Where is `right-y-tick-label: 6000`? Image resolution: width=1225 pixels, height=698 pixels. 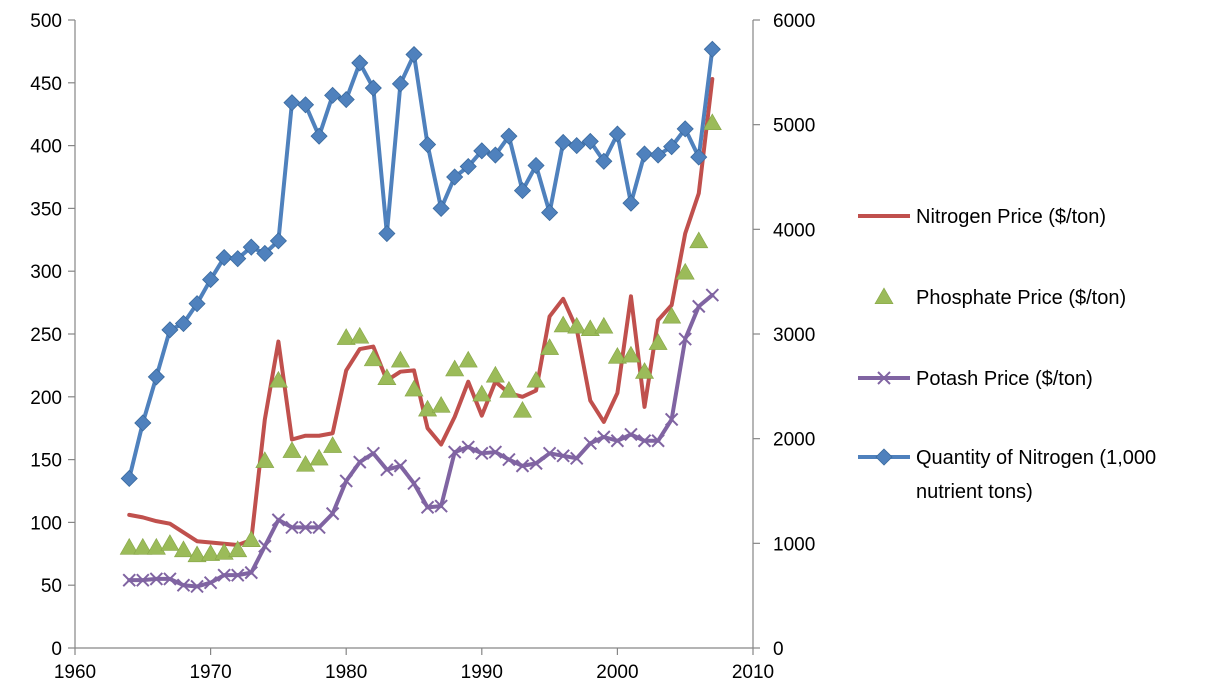 right-y-tick-label: 6000 is located at coordinates (794, 21).